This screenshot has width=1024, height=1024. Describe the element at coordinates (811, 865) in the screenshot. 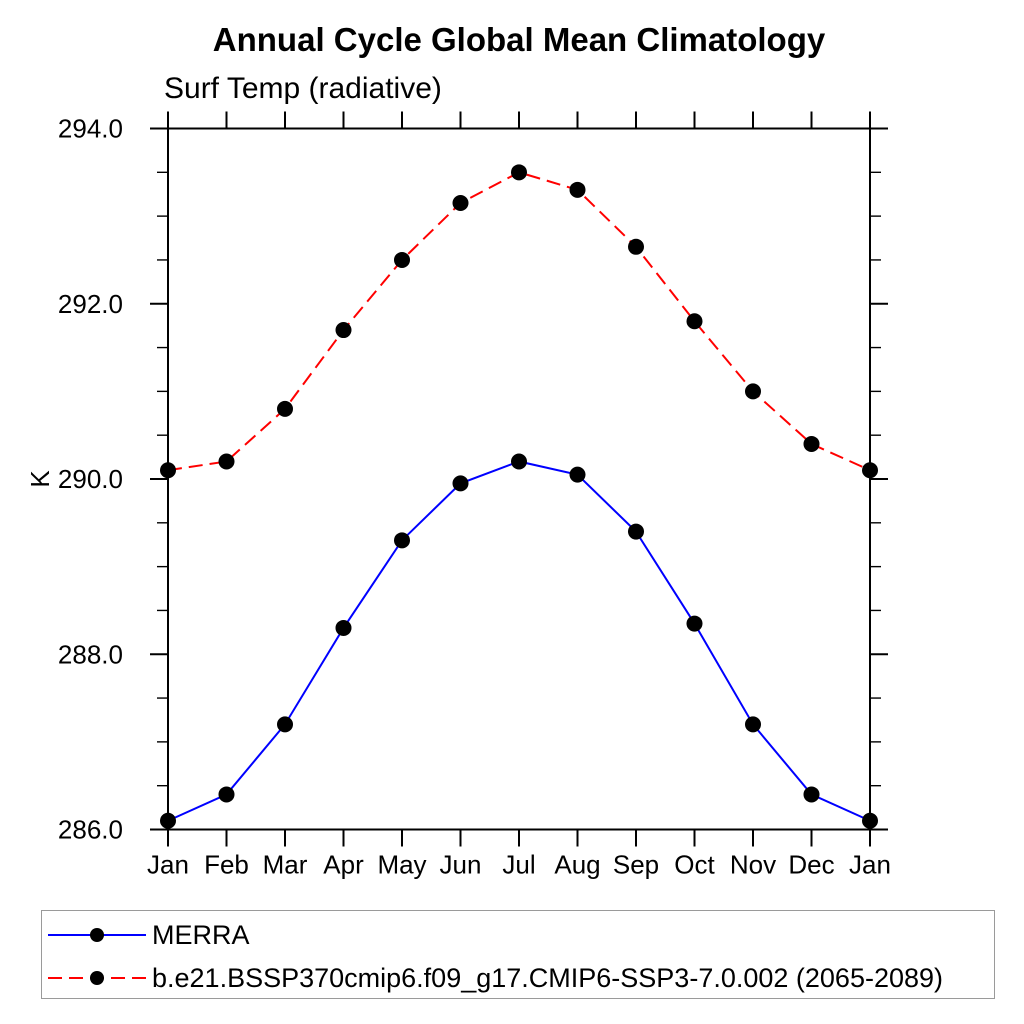

I see `x-tick-label: Dec` at that location.